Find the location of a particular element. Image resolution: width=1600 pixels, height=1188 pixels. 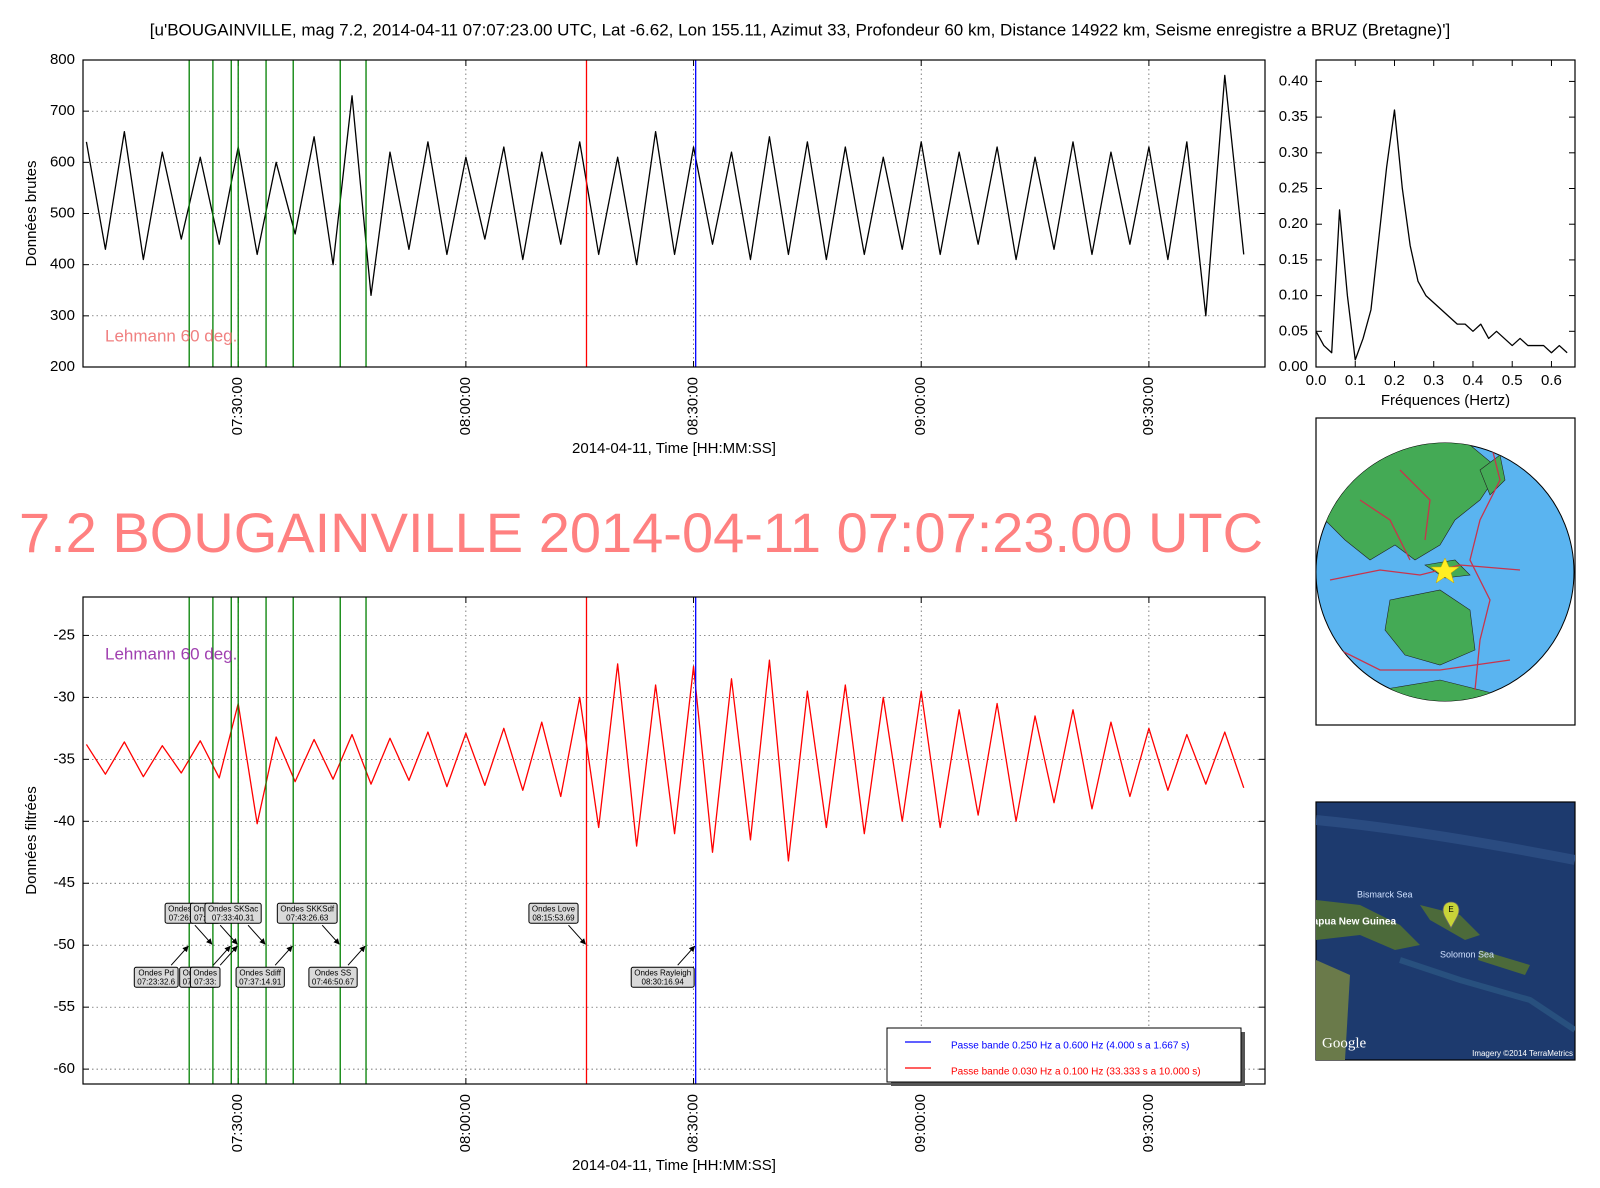

y-tick-label: 200 is located at coordinates (62, 366).